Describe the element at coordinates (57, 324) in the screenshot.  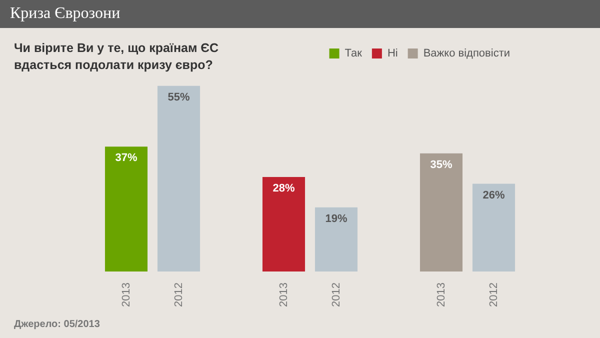
I see `text: Джерело: 05/2013` at that location.